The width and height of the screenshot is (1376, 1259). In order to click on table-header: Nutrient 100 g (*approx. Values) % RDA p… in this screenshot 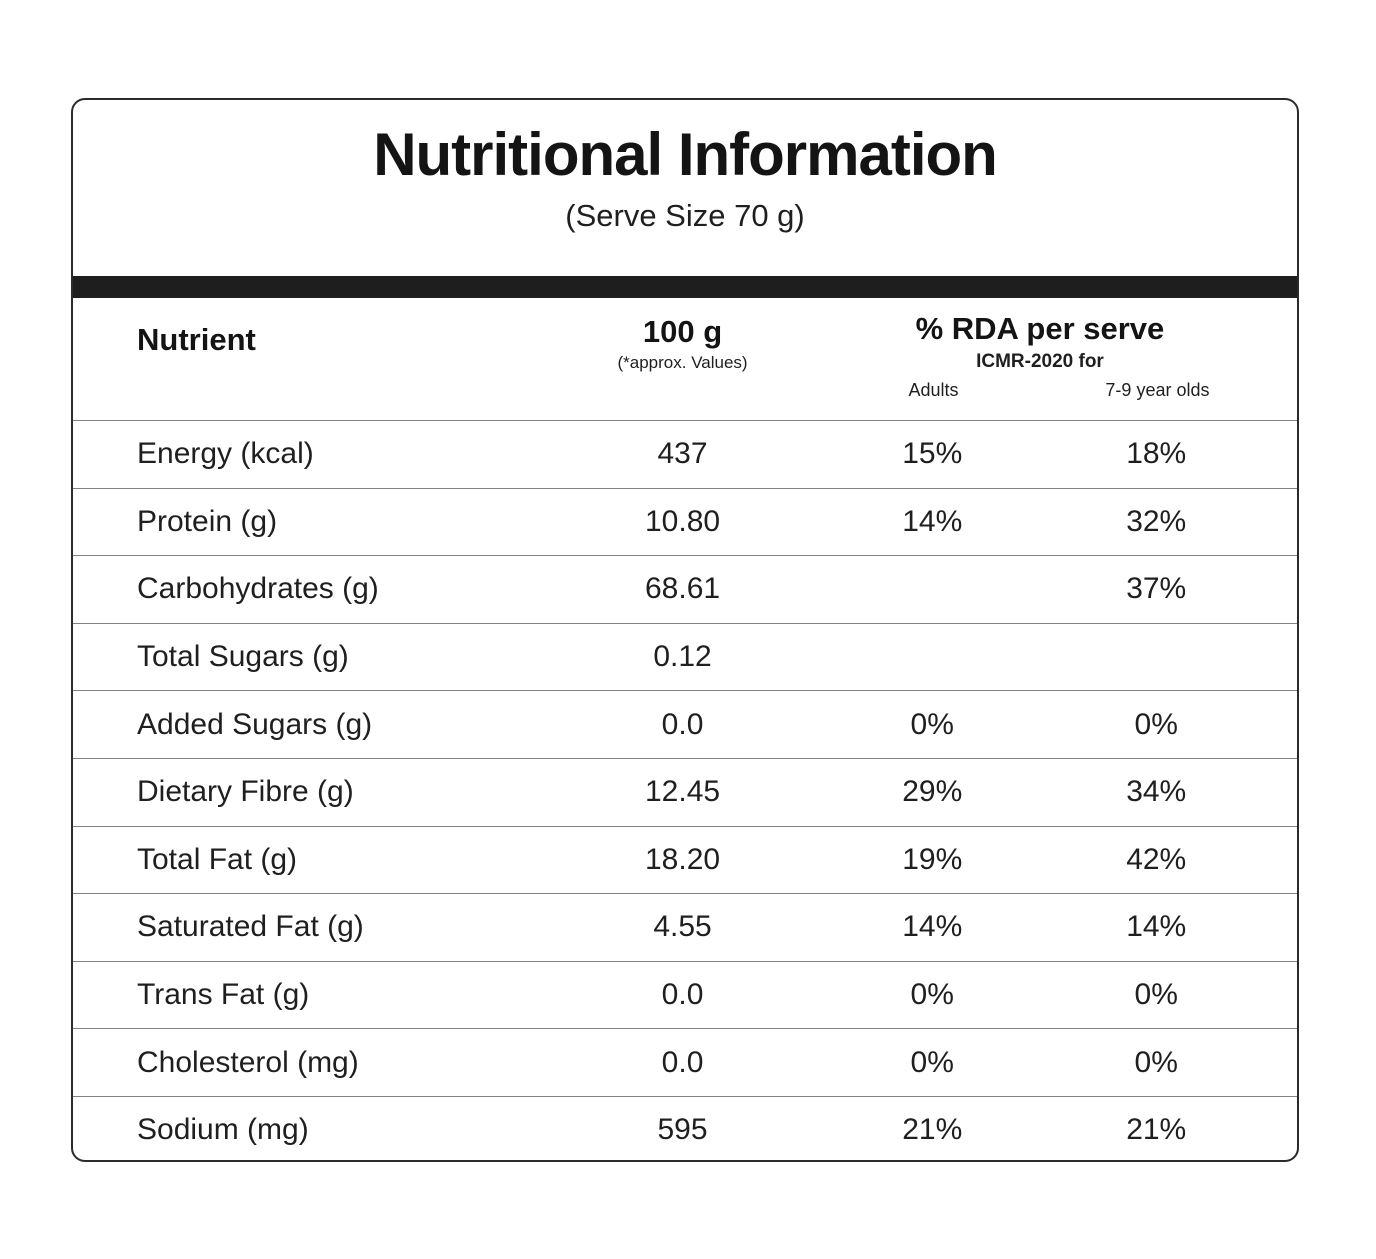, I will do `click(685, 359)`.